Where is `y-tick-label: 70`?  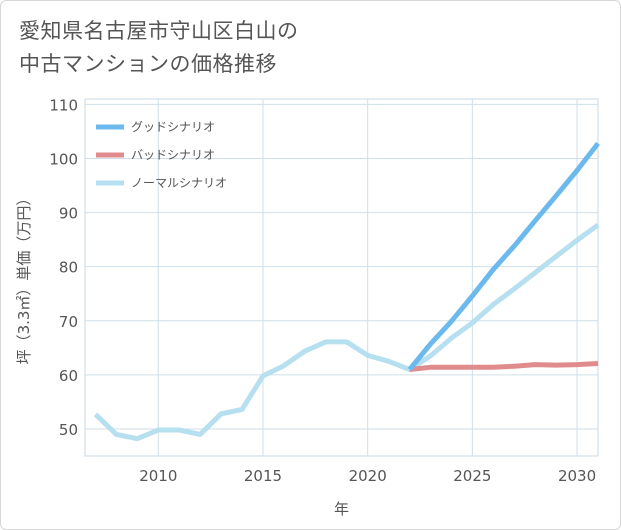
y-tick-label: 70 is located at coordinates (68, 322).